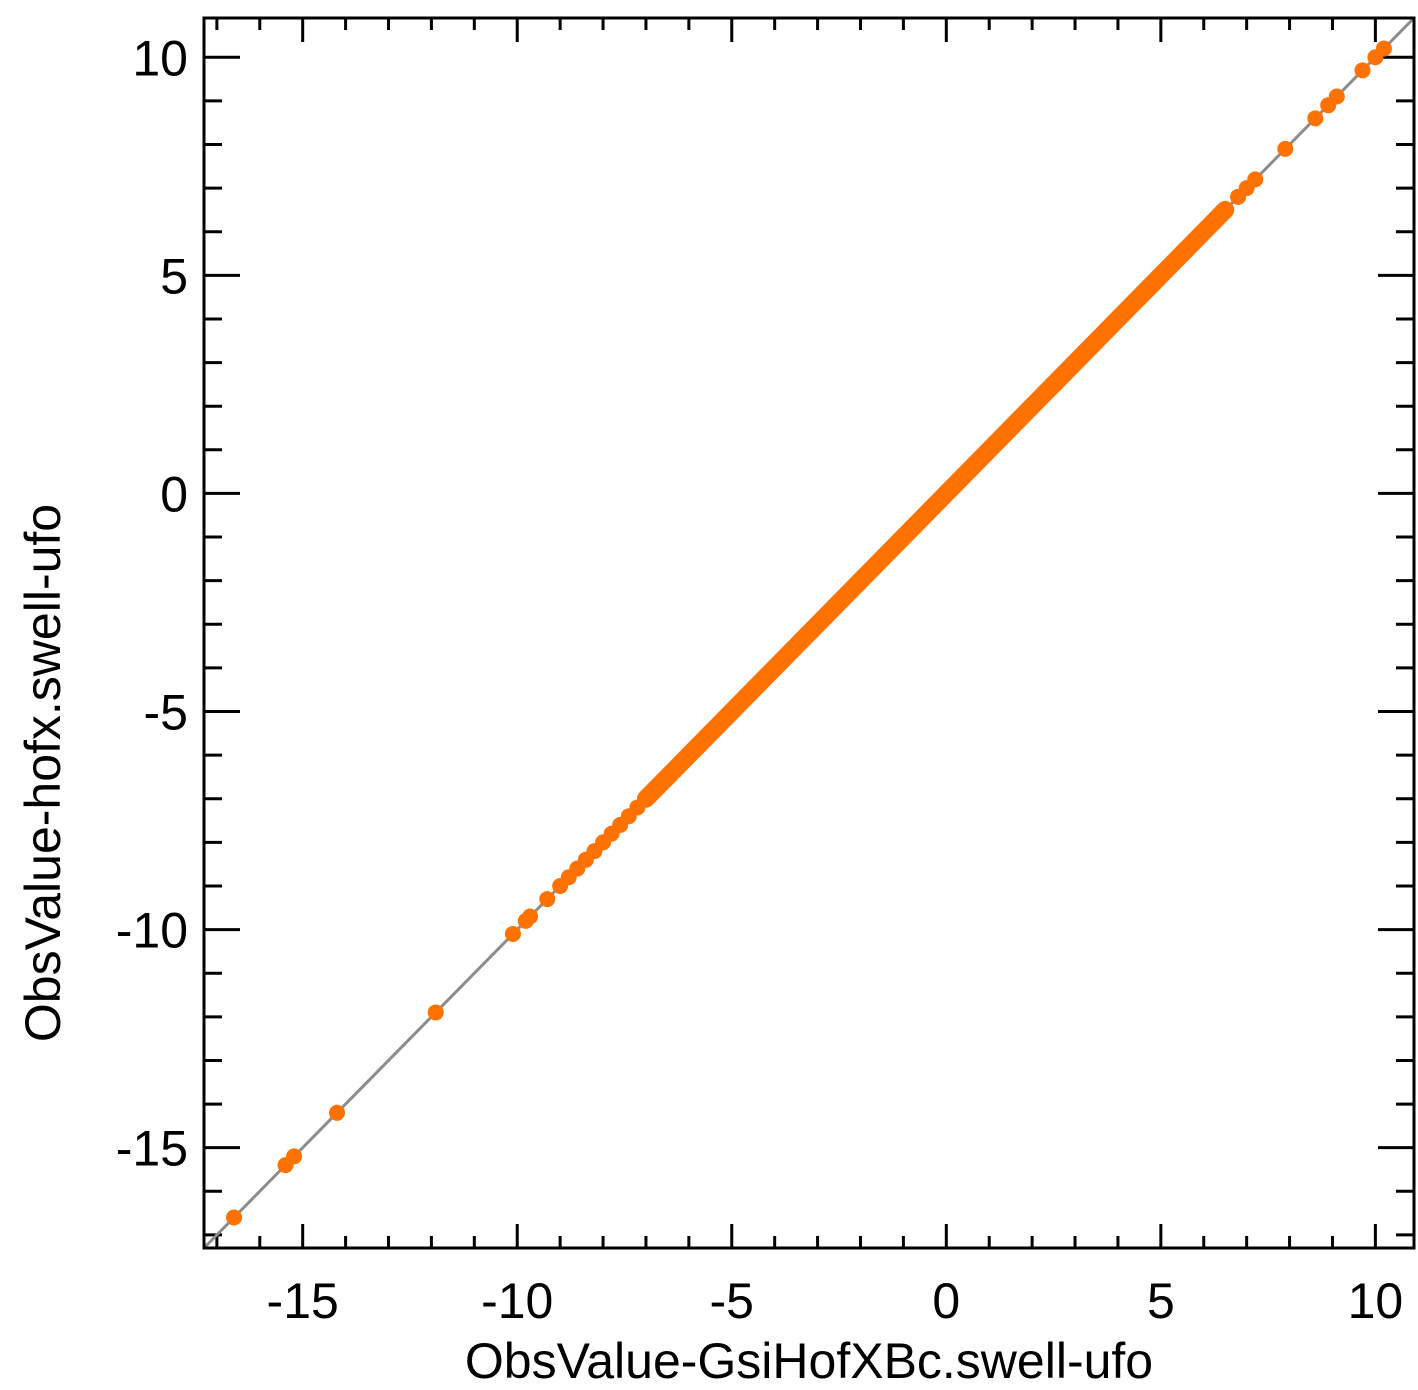 The height and width of the screenshot is (1390, 1418). What do you see at coordinates (43, 773) in the screenshot?
I see `y-axis-title: ObsValue-hofx.swell-ufo` at bounding box center [43, 773].